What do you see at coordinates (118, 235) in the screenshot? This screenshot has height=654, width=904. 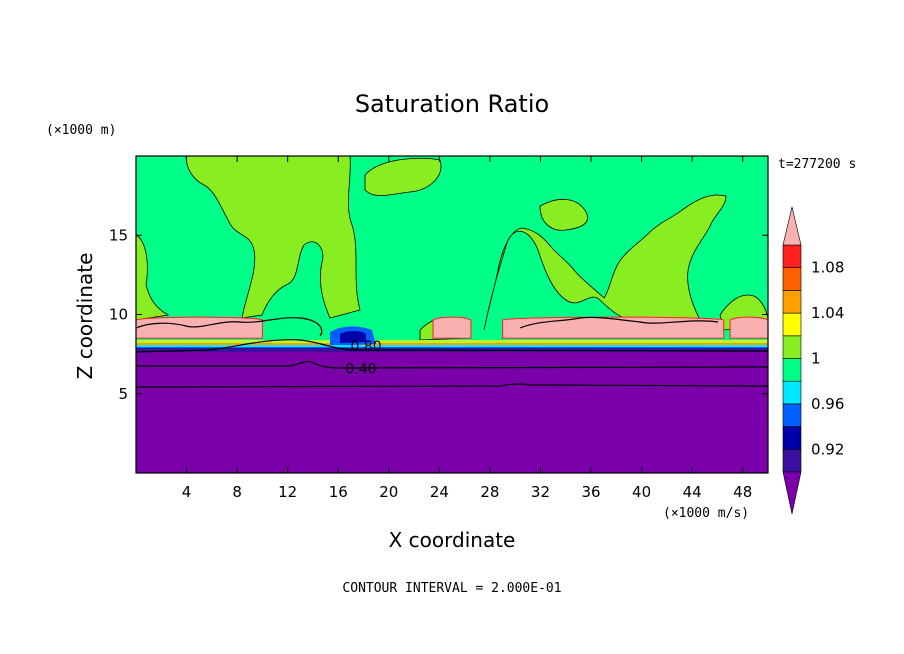 I see `y-tick-label: 15` at bounding box center [118, 235].